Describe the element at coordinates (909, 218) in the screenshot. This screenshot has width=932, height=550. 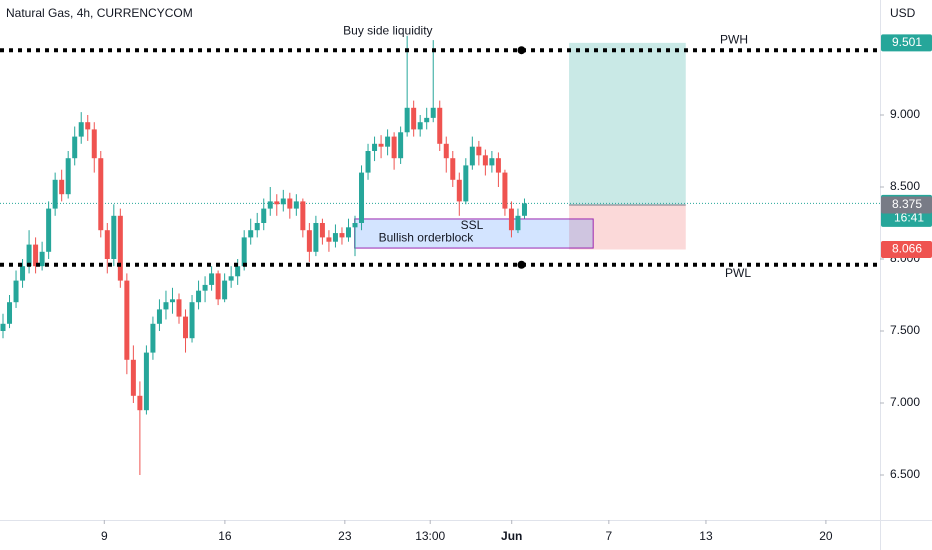
I see `price-tag-countdown: 16:41` at that location.